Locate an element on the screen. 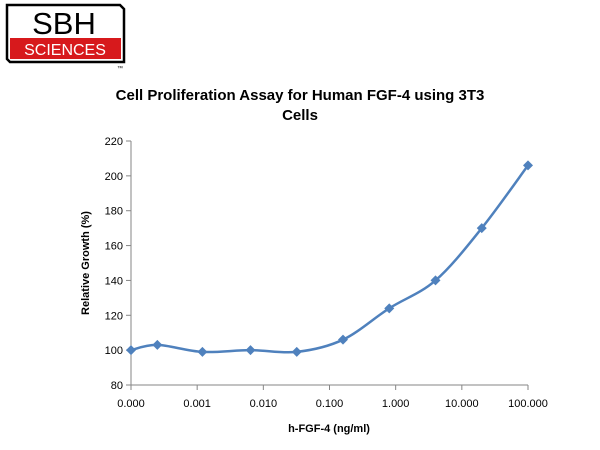  y-tick-label: 140 is located at coordinates (114, 281).